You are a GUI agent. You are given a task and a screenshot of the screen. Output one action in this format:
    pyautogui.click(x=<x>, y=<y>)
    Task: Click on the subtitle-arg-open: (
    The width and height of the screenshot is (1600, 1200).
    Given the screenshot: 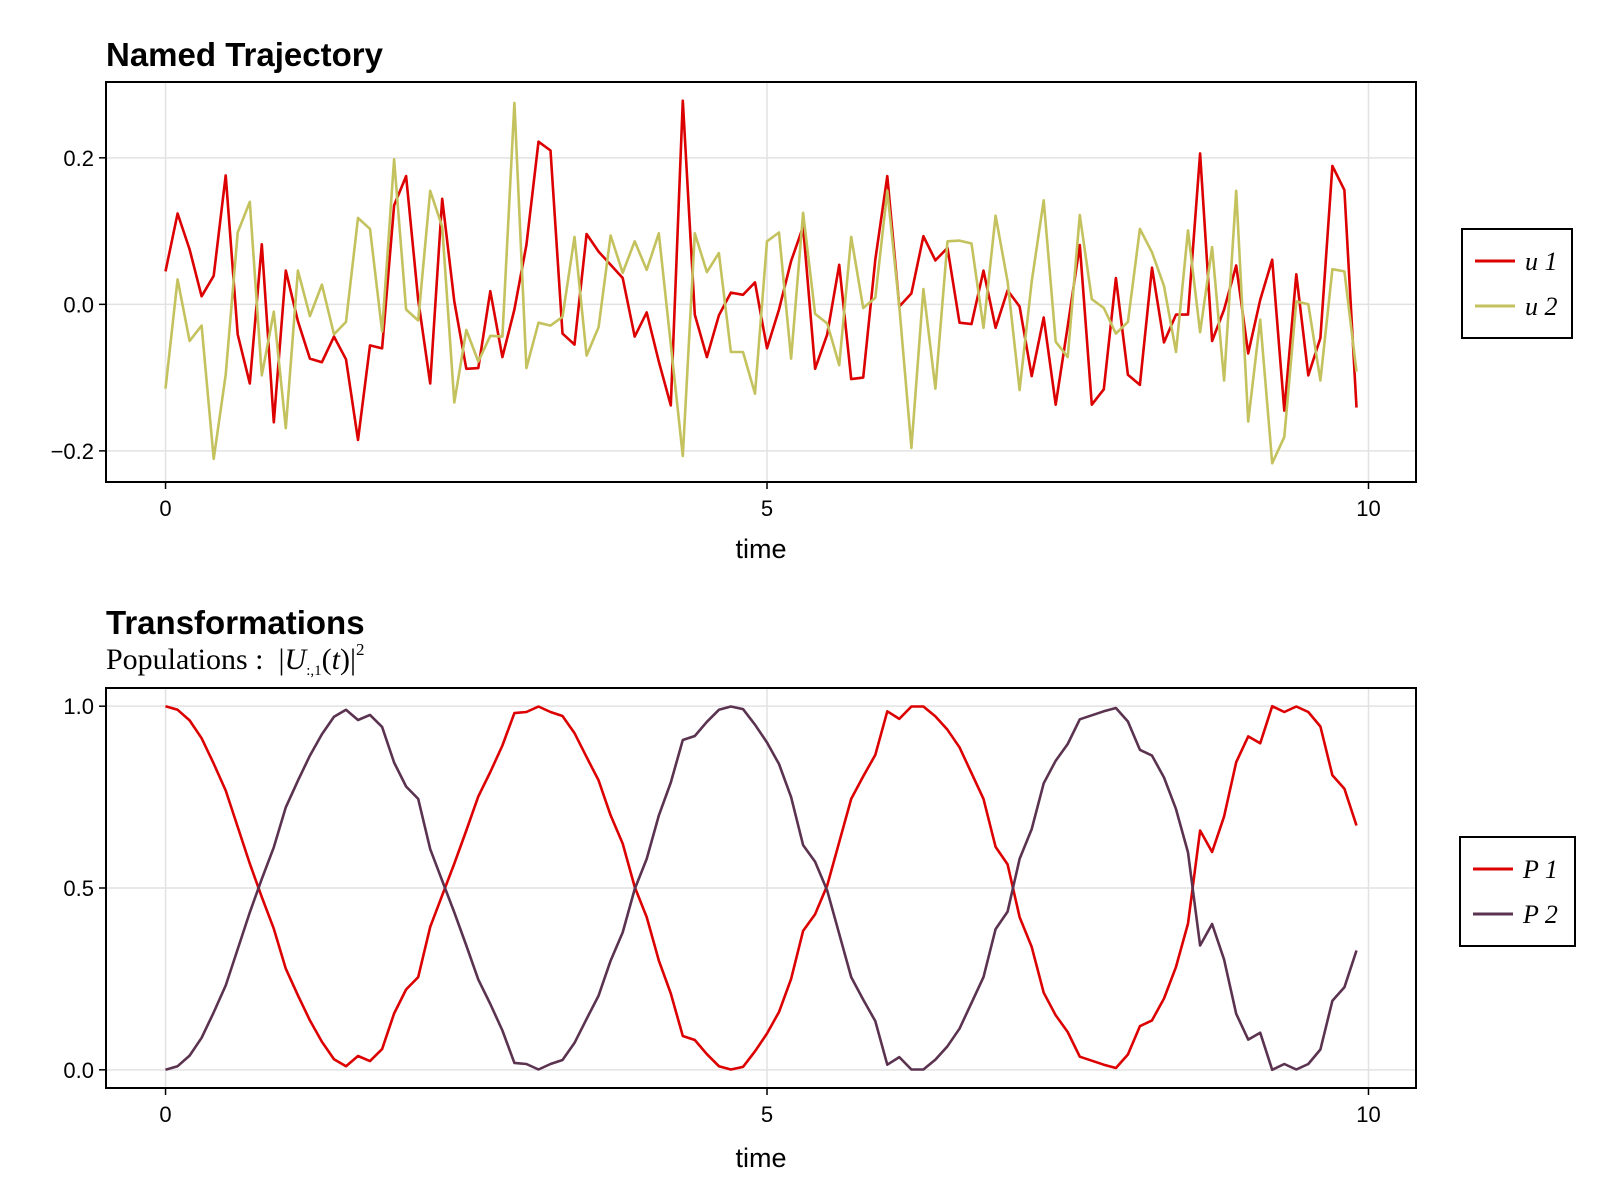 What is the action you would take?
    pyautogui.click(x=326, y=659)
    